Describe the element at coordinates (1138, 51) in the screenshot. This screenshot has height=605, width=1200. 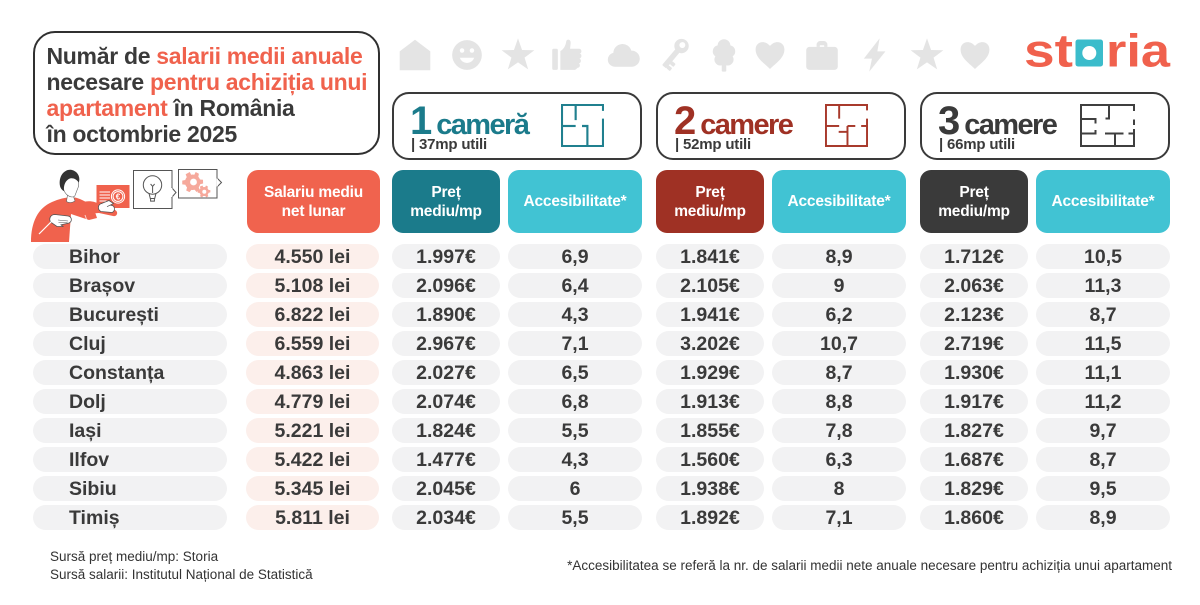
I see `svg-text: ria` at that location.